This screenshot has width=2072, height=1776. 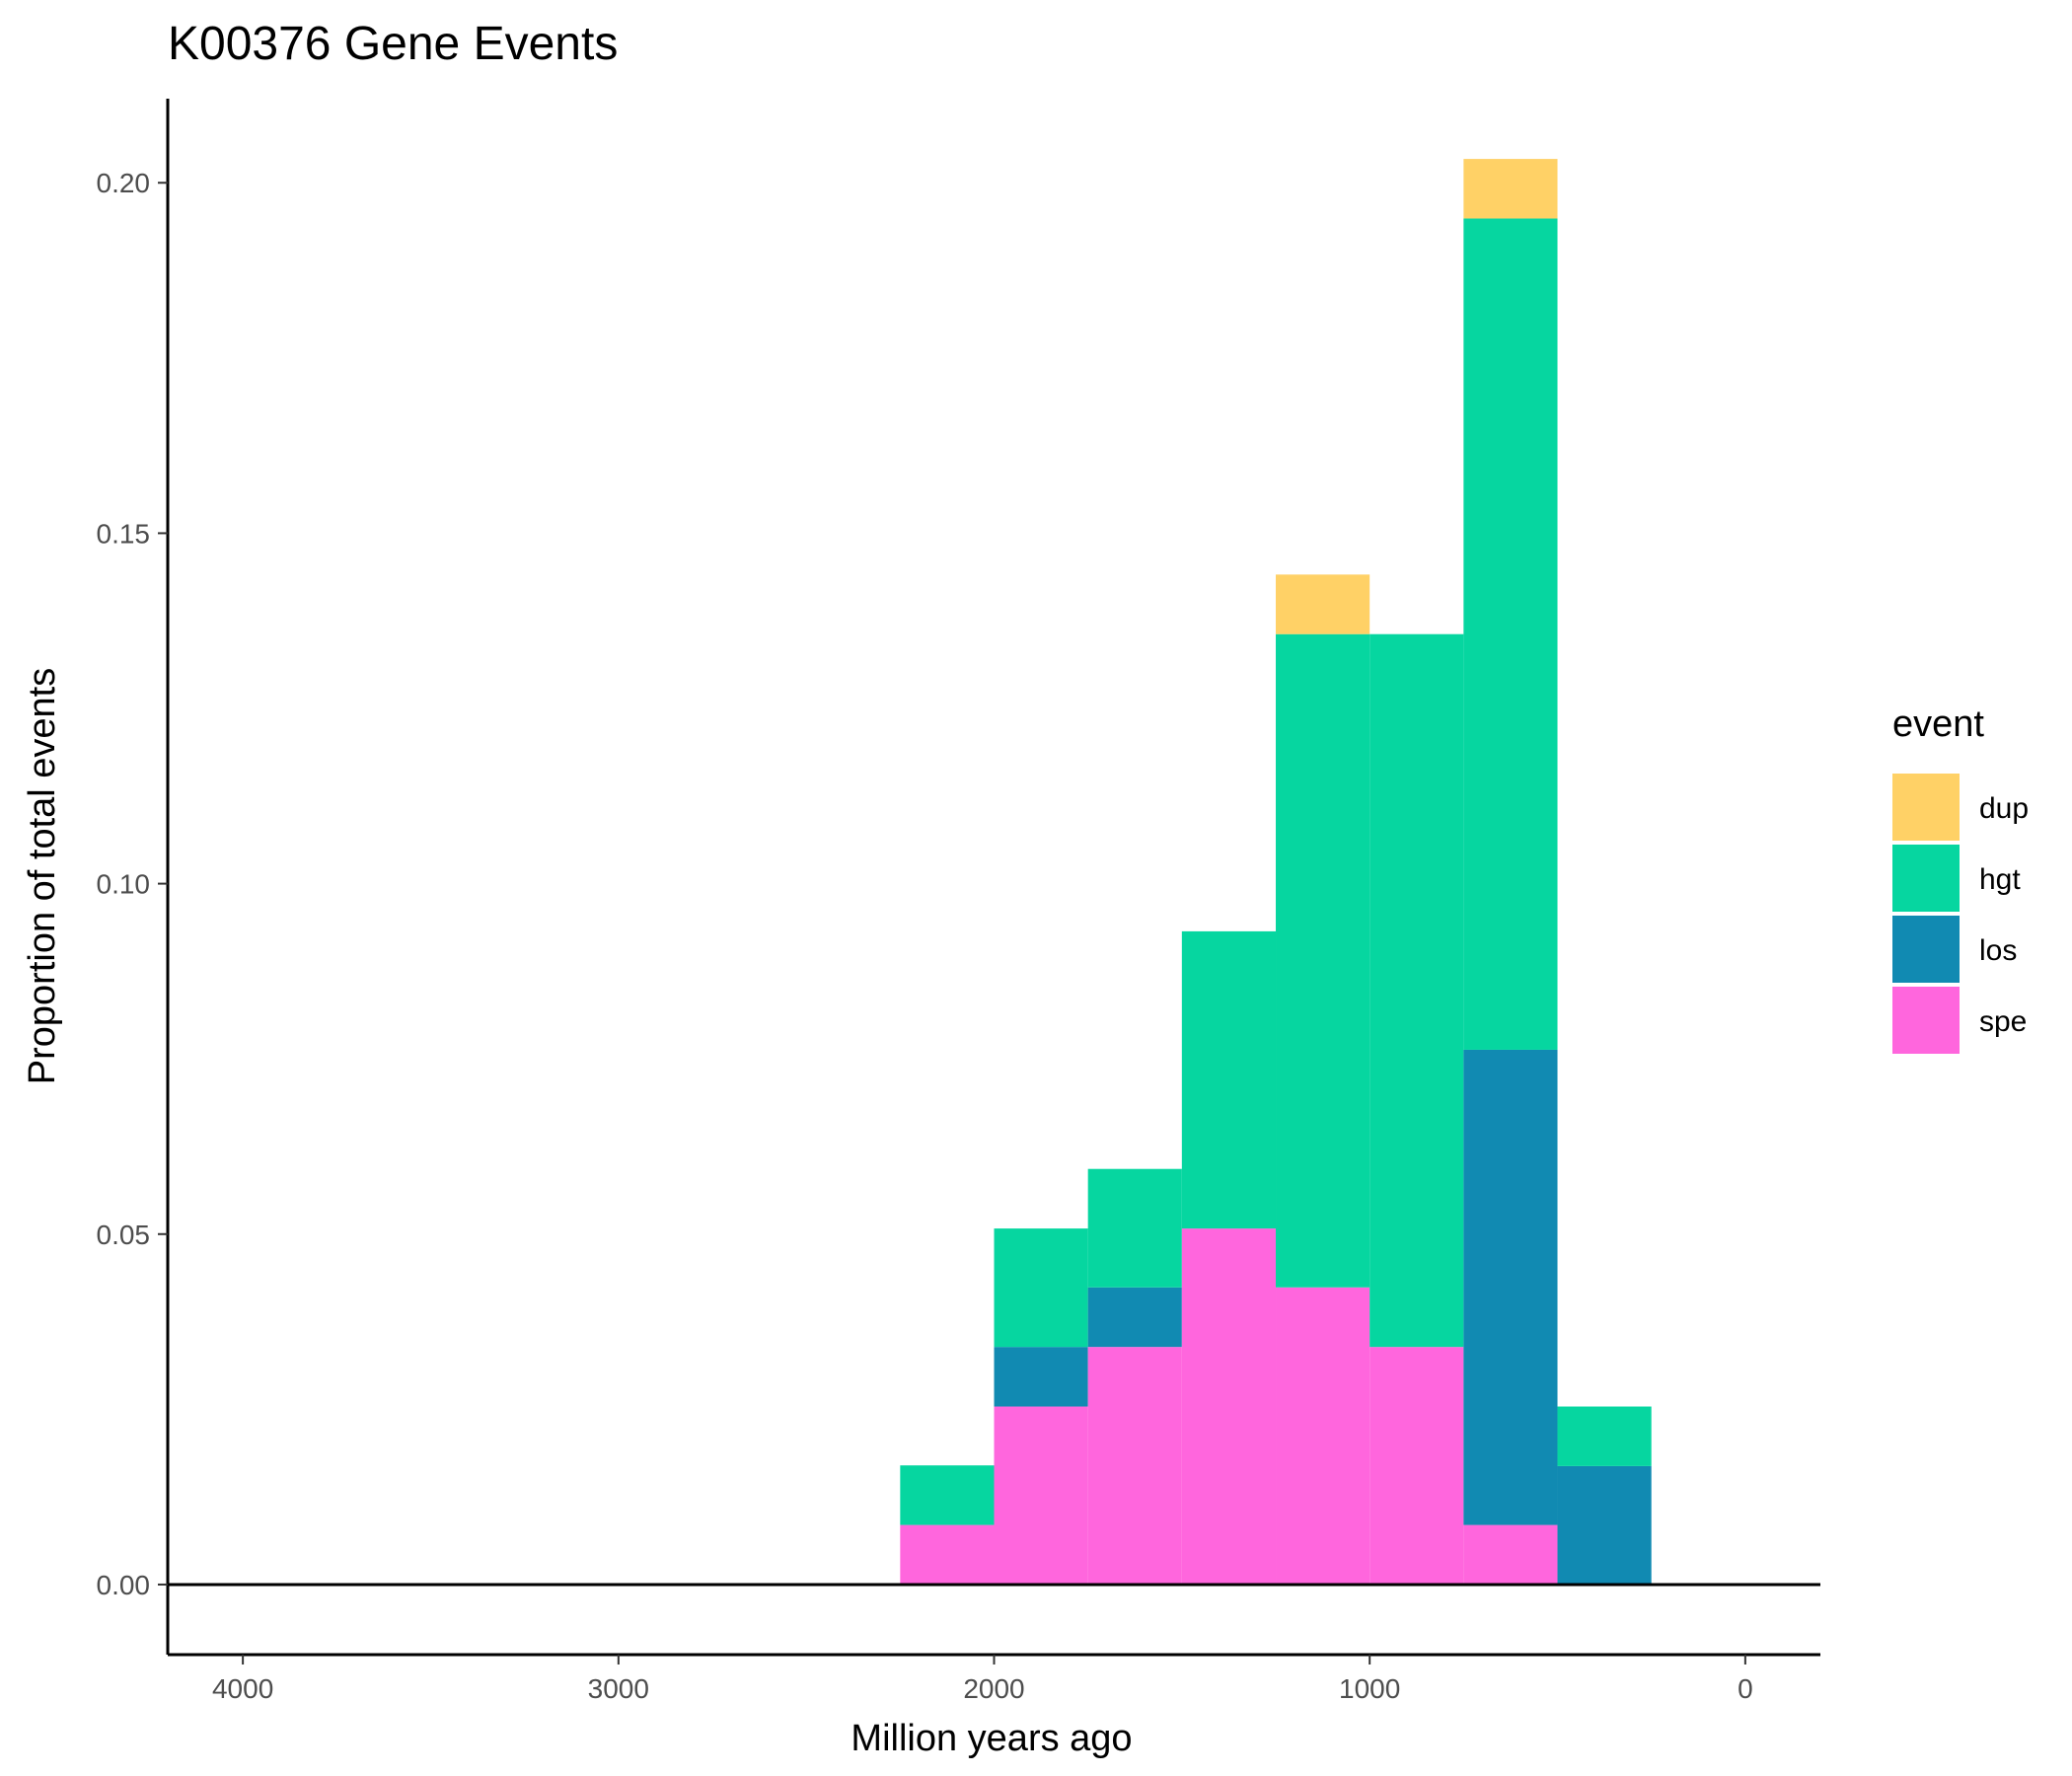 I want to click on legend-key-hgt, so click(x=1926, y=879).